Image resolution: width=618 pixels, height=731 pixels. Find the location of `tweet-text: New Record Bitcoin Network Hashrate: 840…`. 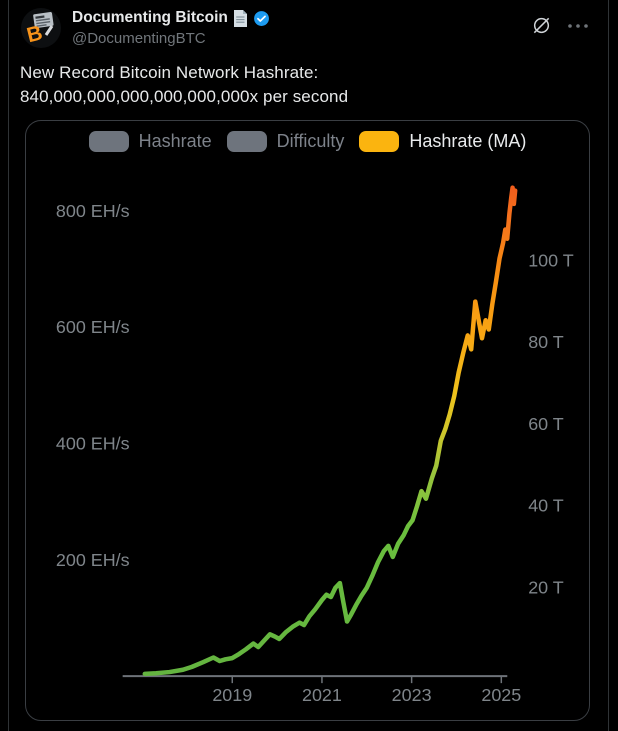

tweet-text: New Record Bitcoin Network Hashrate: 840… is located at coordinates (307, 85).